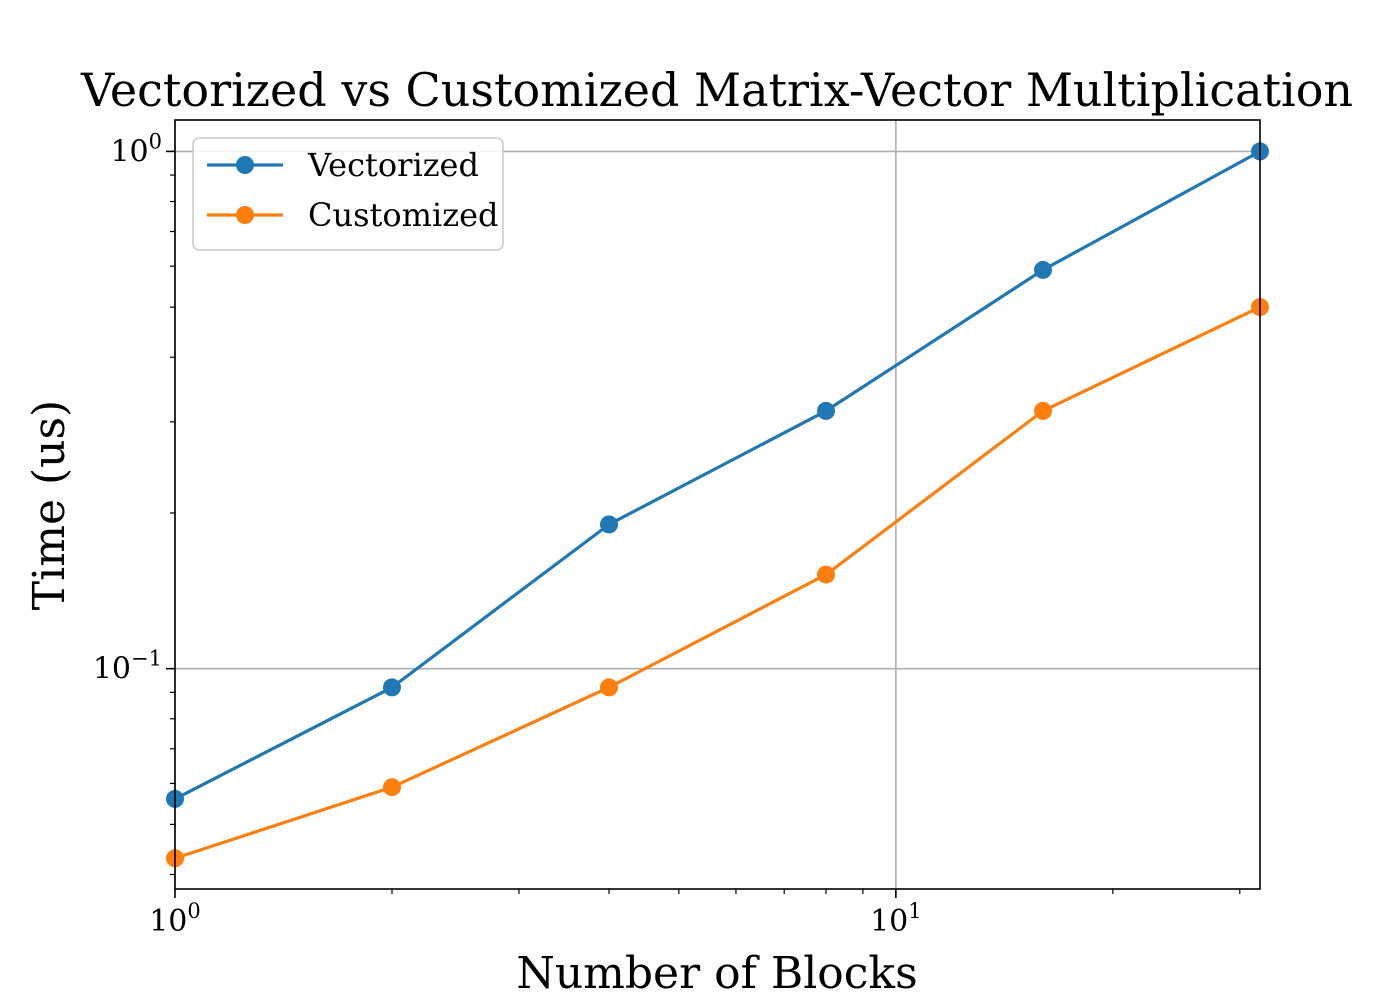  What do you see at coordinates (49, 505) in the screenshot?
I see `y-axis-label: Time (us)` at bounding box center [49, 505].